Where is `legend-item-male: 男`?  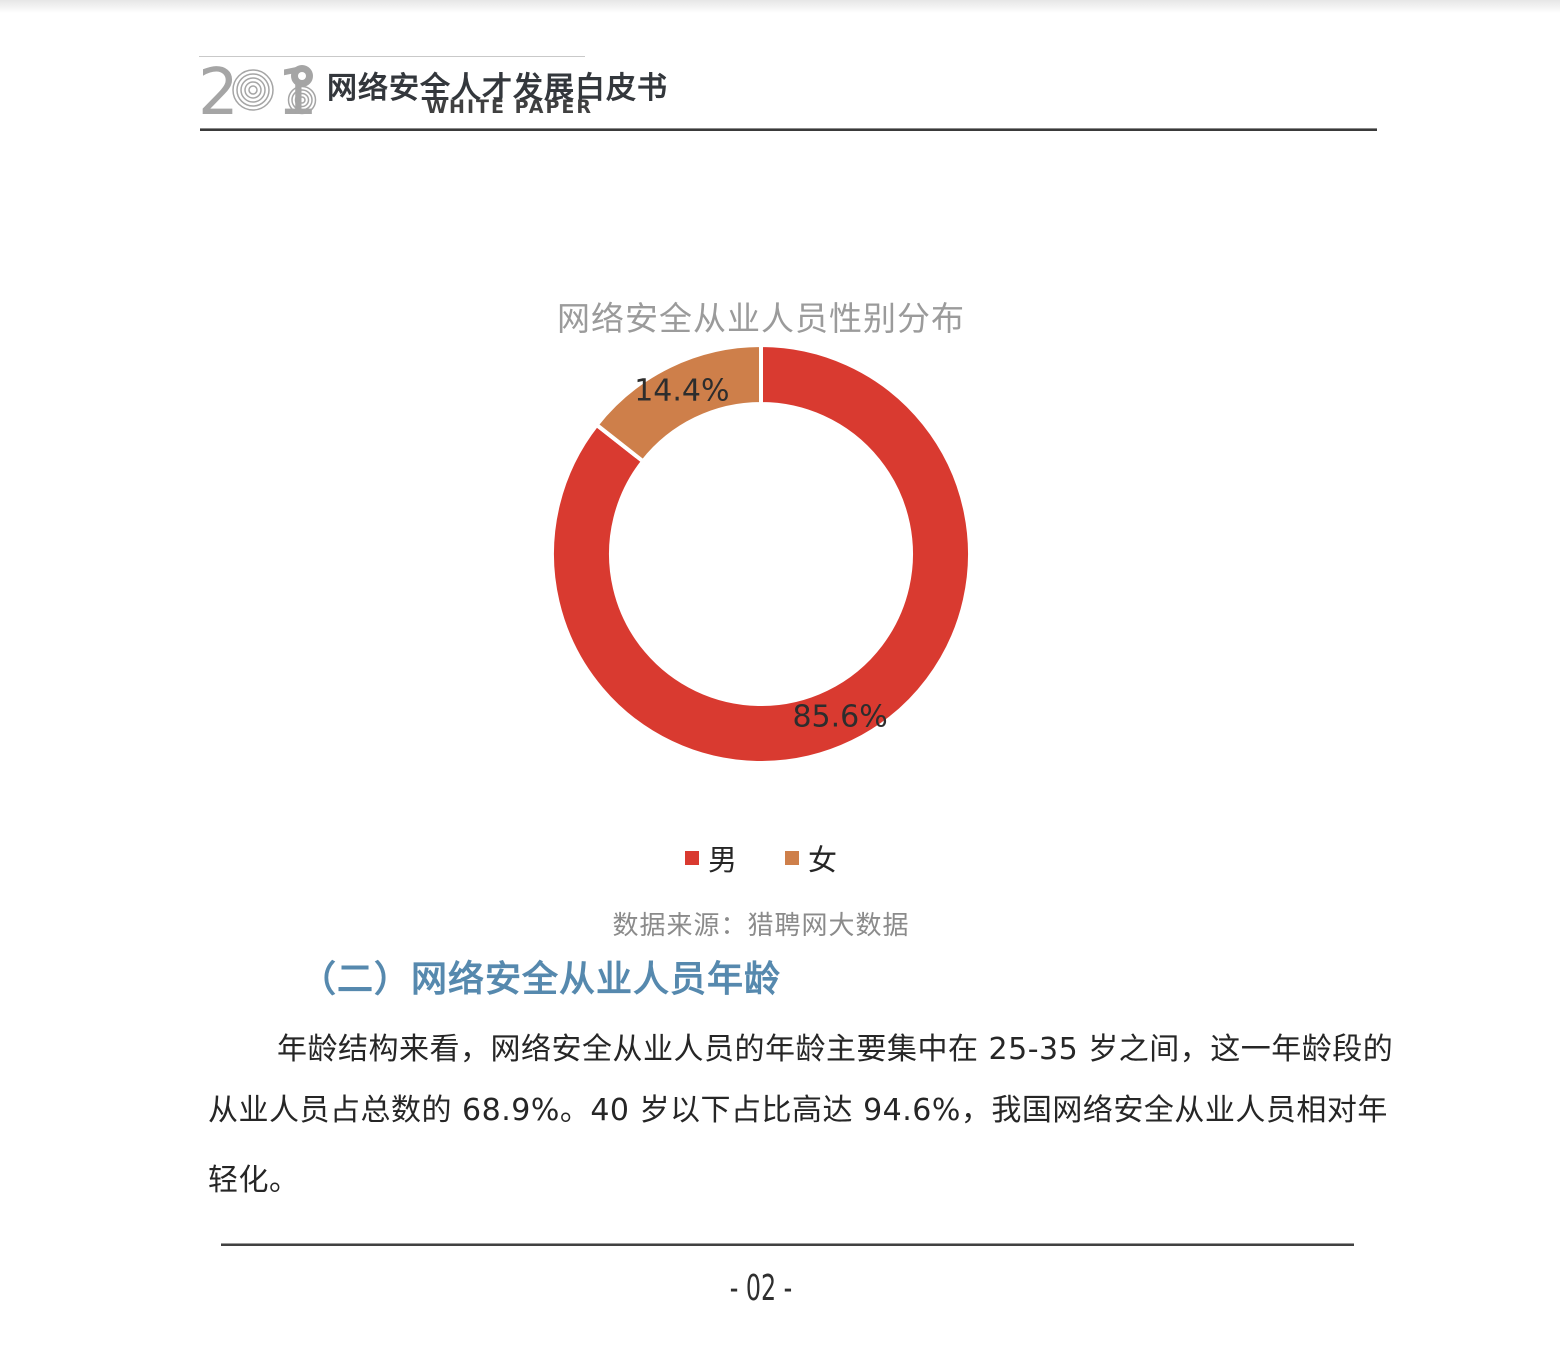 legend-item-male: 男 is located at coordinates (710, 858).